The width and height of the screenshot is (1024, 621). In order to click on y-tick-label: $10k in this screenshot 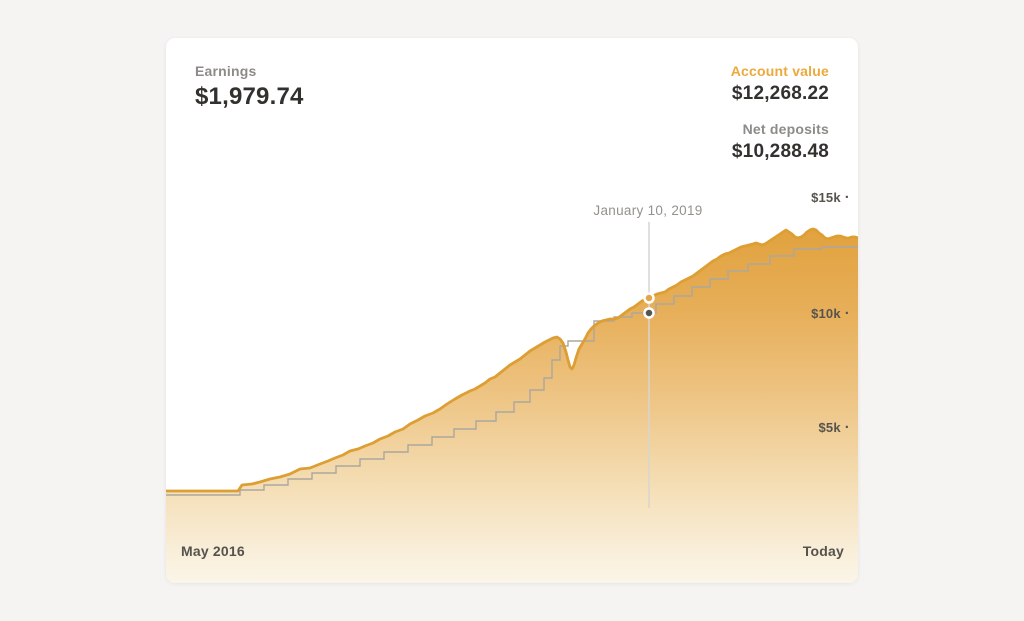, I will do `click(826, 313)`.